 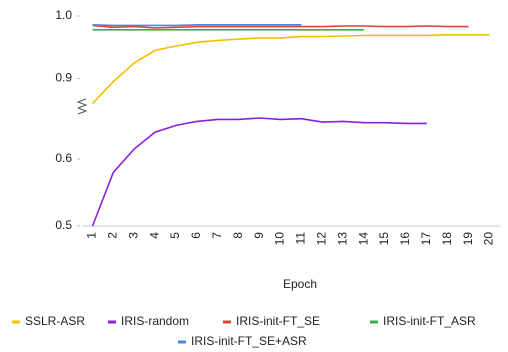 What do you see at coordinates (217, 235) in the screenshot?
I see `x-tick-label: 7` at bounding box center [217, 235].